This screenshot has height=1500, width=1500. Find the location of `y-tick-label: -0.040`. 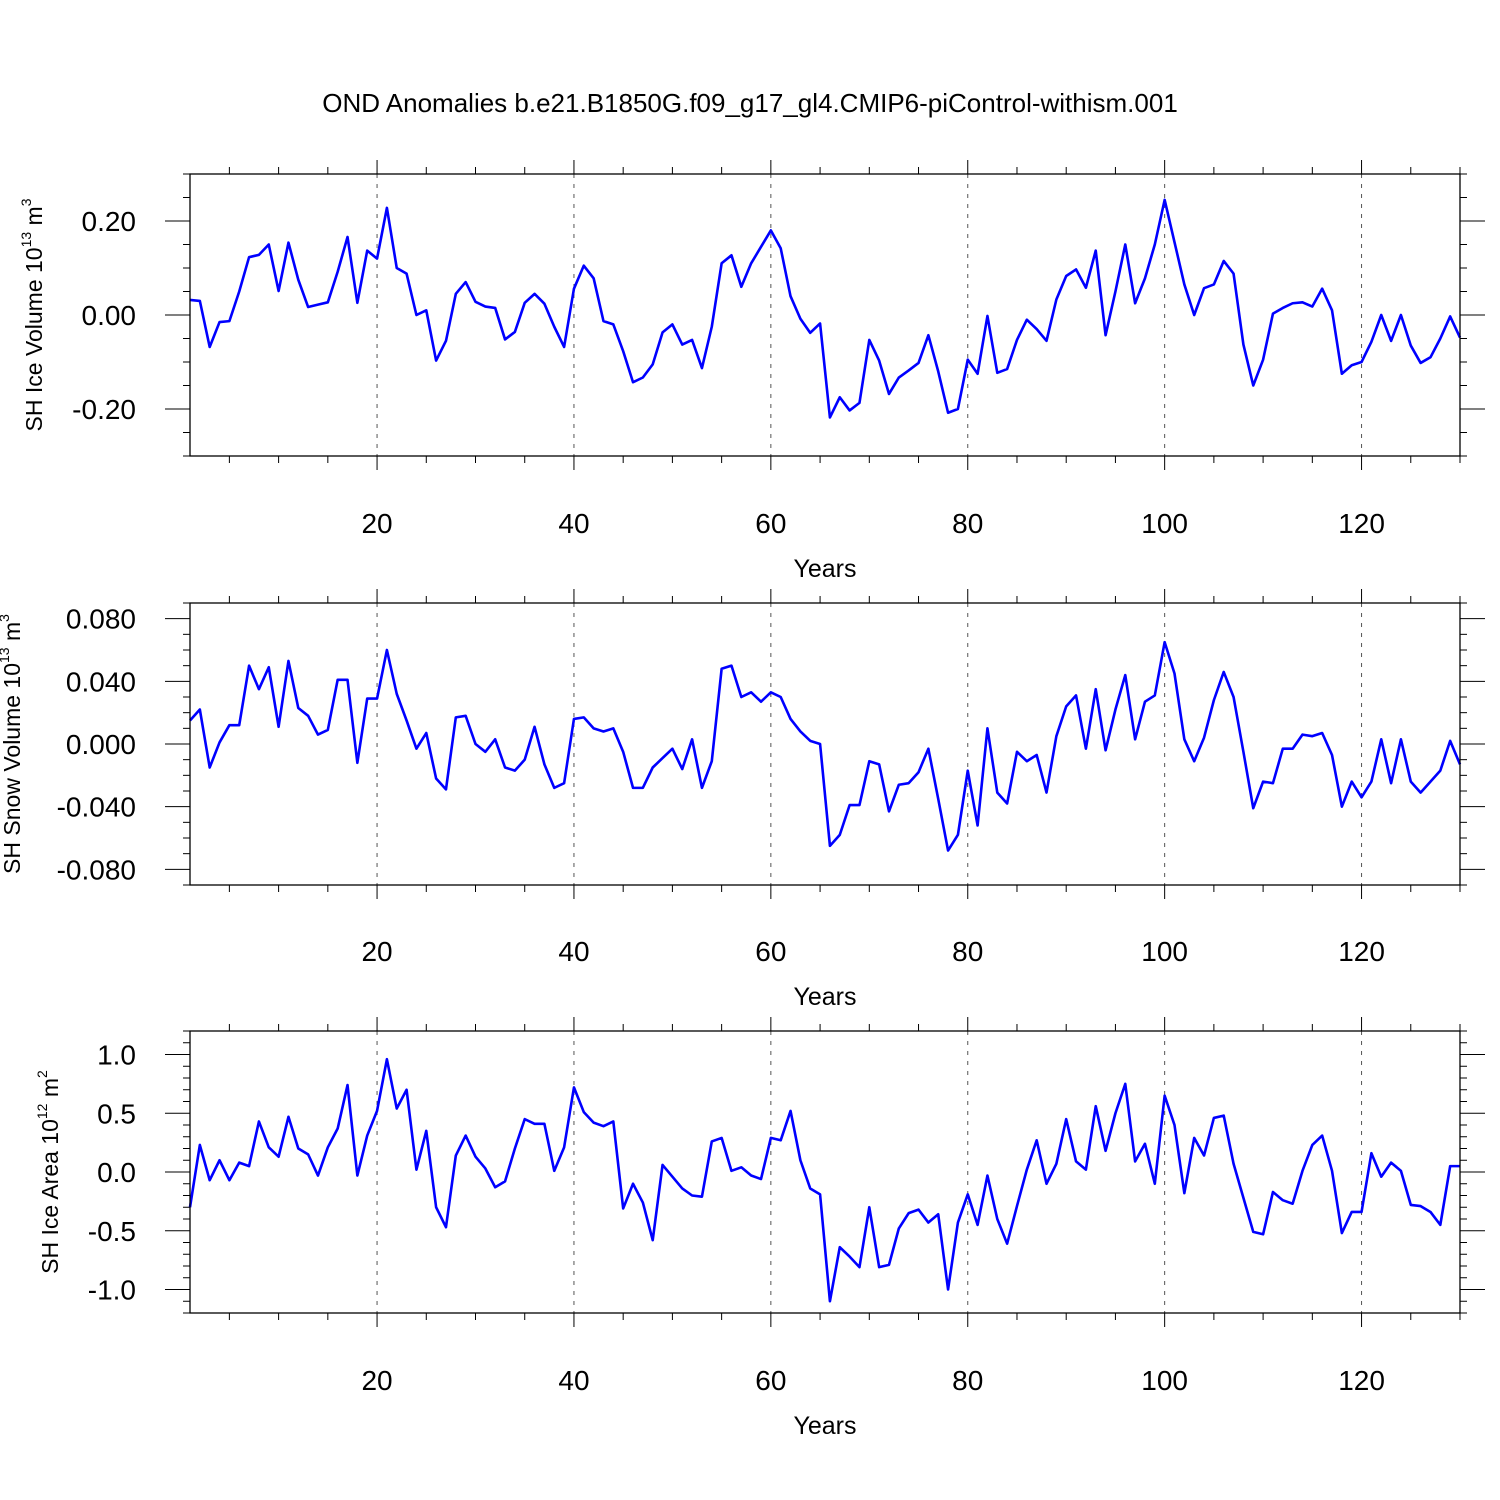

y-tick-label: -0.040 is located at coordinates (96, 807).